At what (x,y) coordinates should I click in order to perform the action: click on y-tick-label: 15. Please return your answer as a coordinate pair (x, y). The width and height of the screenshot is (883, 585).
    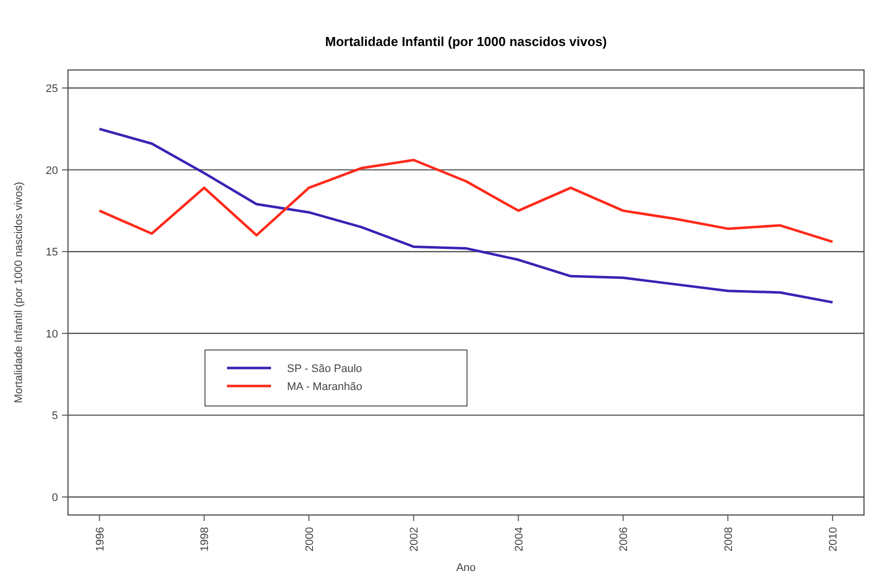
    Looking at the image, I should click on (52, 252).